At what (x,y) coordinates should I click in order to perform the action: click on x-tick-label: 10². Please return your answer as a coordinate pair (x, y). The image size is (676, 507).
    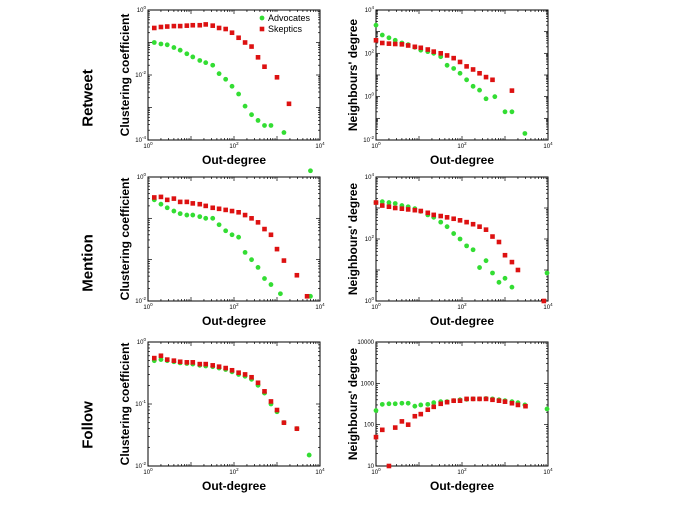
    Looking at the image, I should click on (462, 145).